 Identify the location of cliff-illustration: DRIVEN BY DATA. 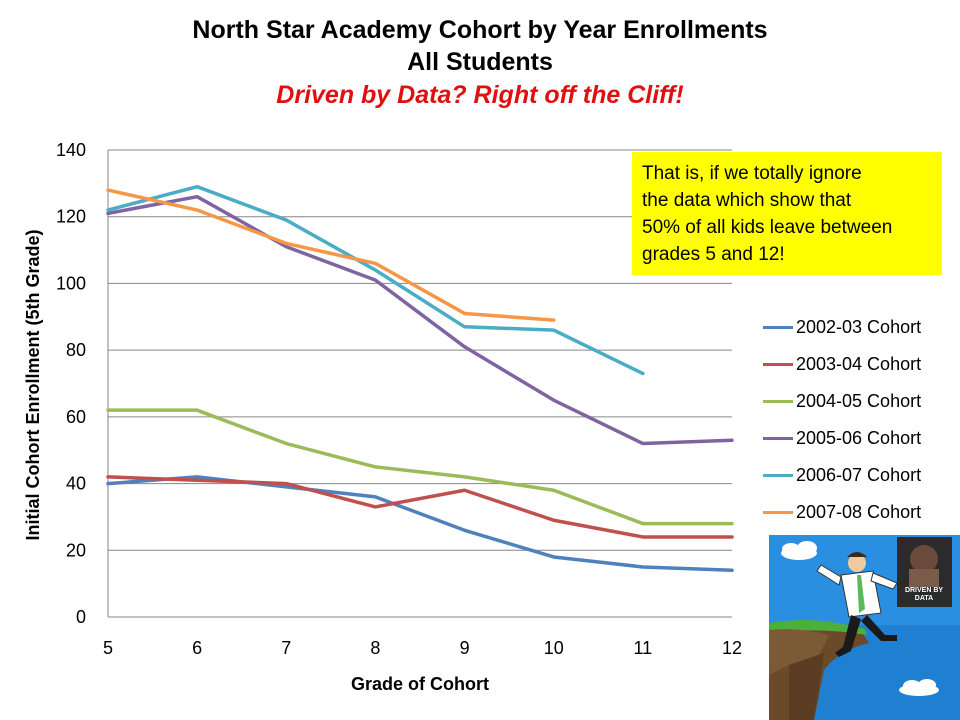
(864, 627).